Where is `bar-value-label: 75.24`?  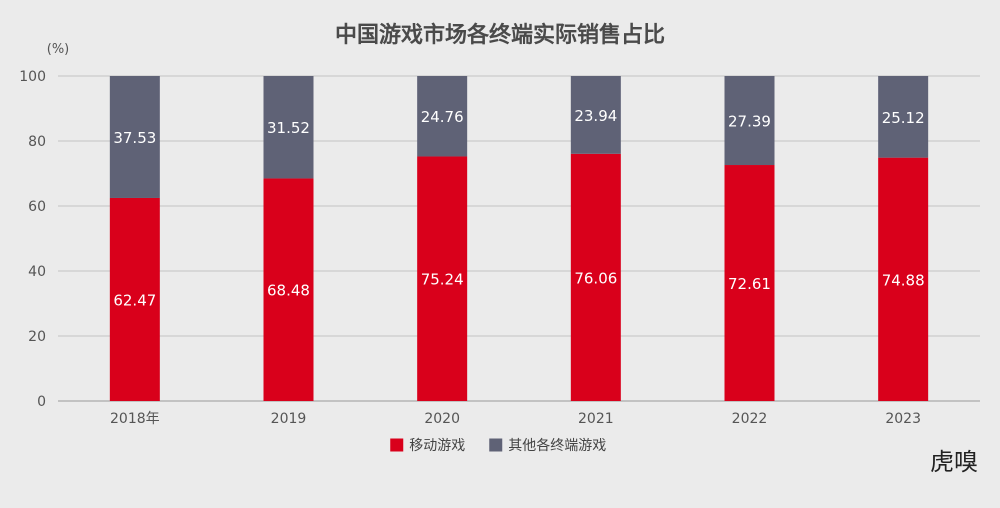 bar-value-label: 75.24 is located at coordinates (442, 280).